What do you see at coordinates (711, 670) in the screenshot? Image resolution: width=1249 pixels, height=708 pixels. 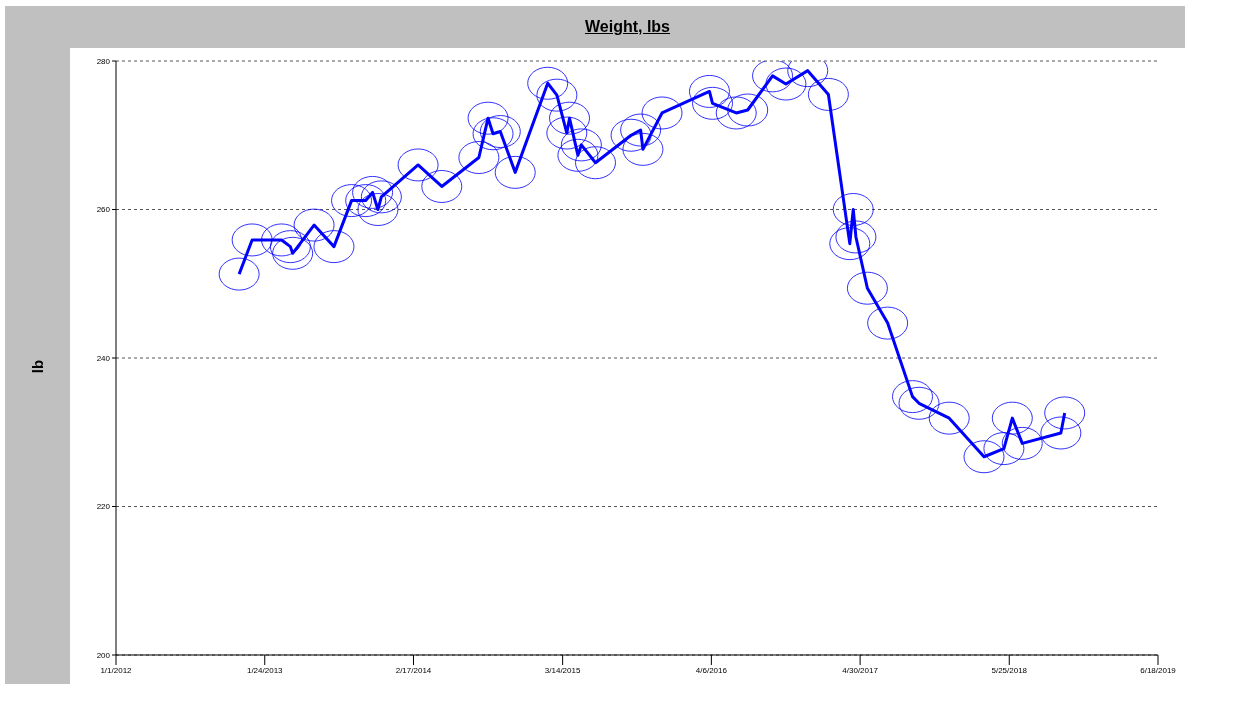 I see `x-tick-label: 4/6/2016` at bounding box center [711, 670].